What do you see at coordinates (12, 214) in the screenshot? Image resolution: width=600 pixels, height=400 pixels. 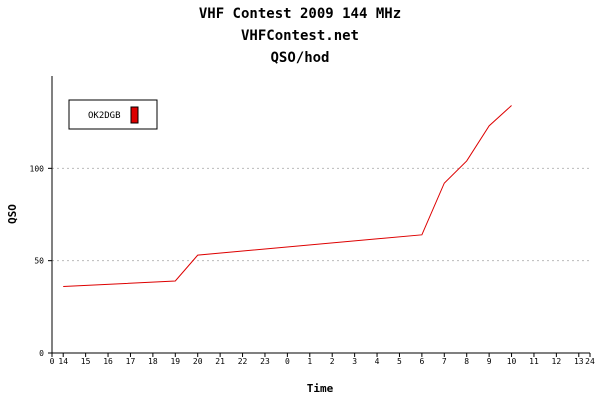 I see `y-axis-label: QSO` at bounding box center [12, 214].